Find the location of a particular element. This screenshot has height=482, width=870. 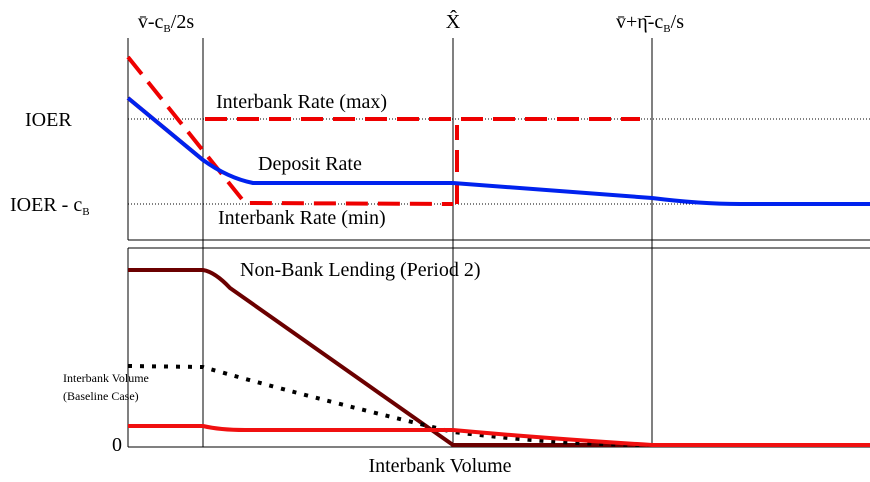

x-label: Interbank Volume is located at coordinates (439, 466).